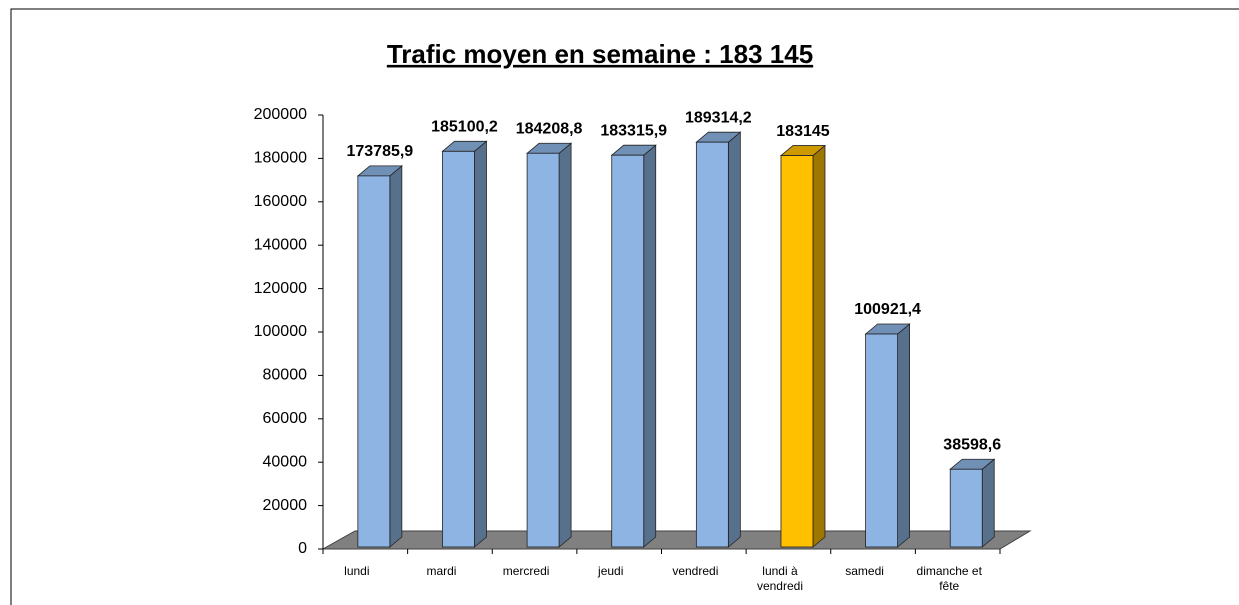 This screenshot has width=1239, height=605. Describe the element at coordinates (280, 201) in the screenshot. I see `y-tick-label: 160000` at that location.